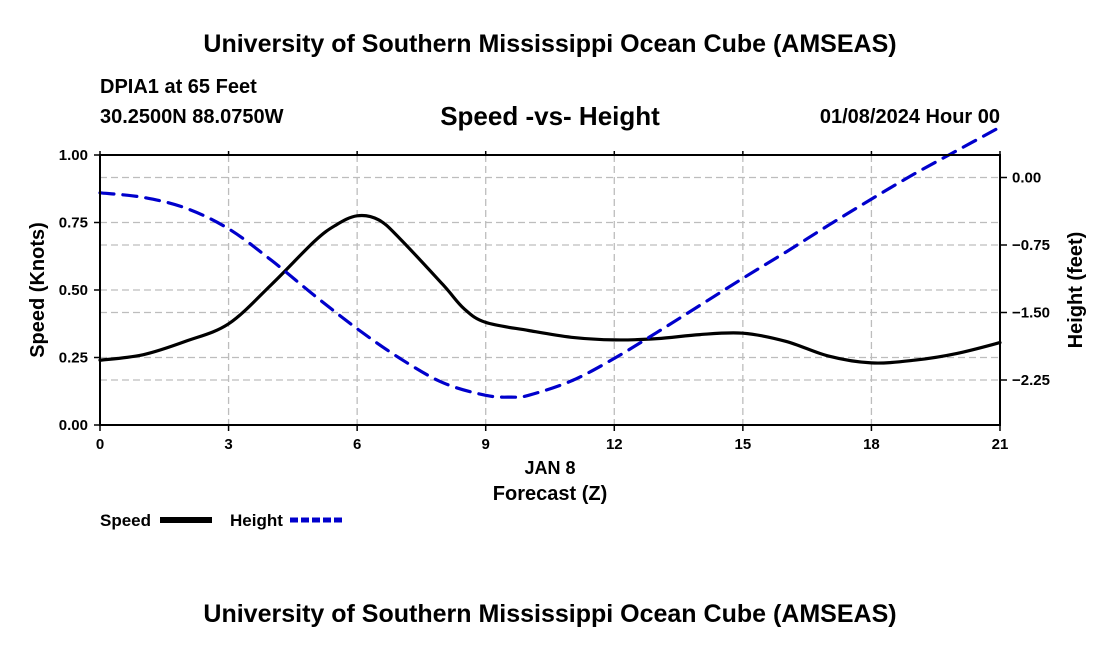 This screenshot has height=650, width=1100. Describe the element at coordinates (73, 223) in the screenshot. I see `y-left-tick-label: 0.75` at that location.